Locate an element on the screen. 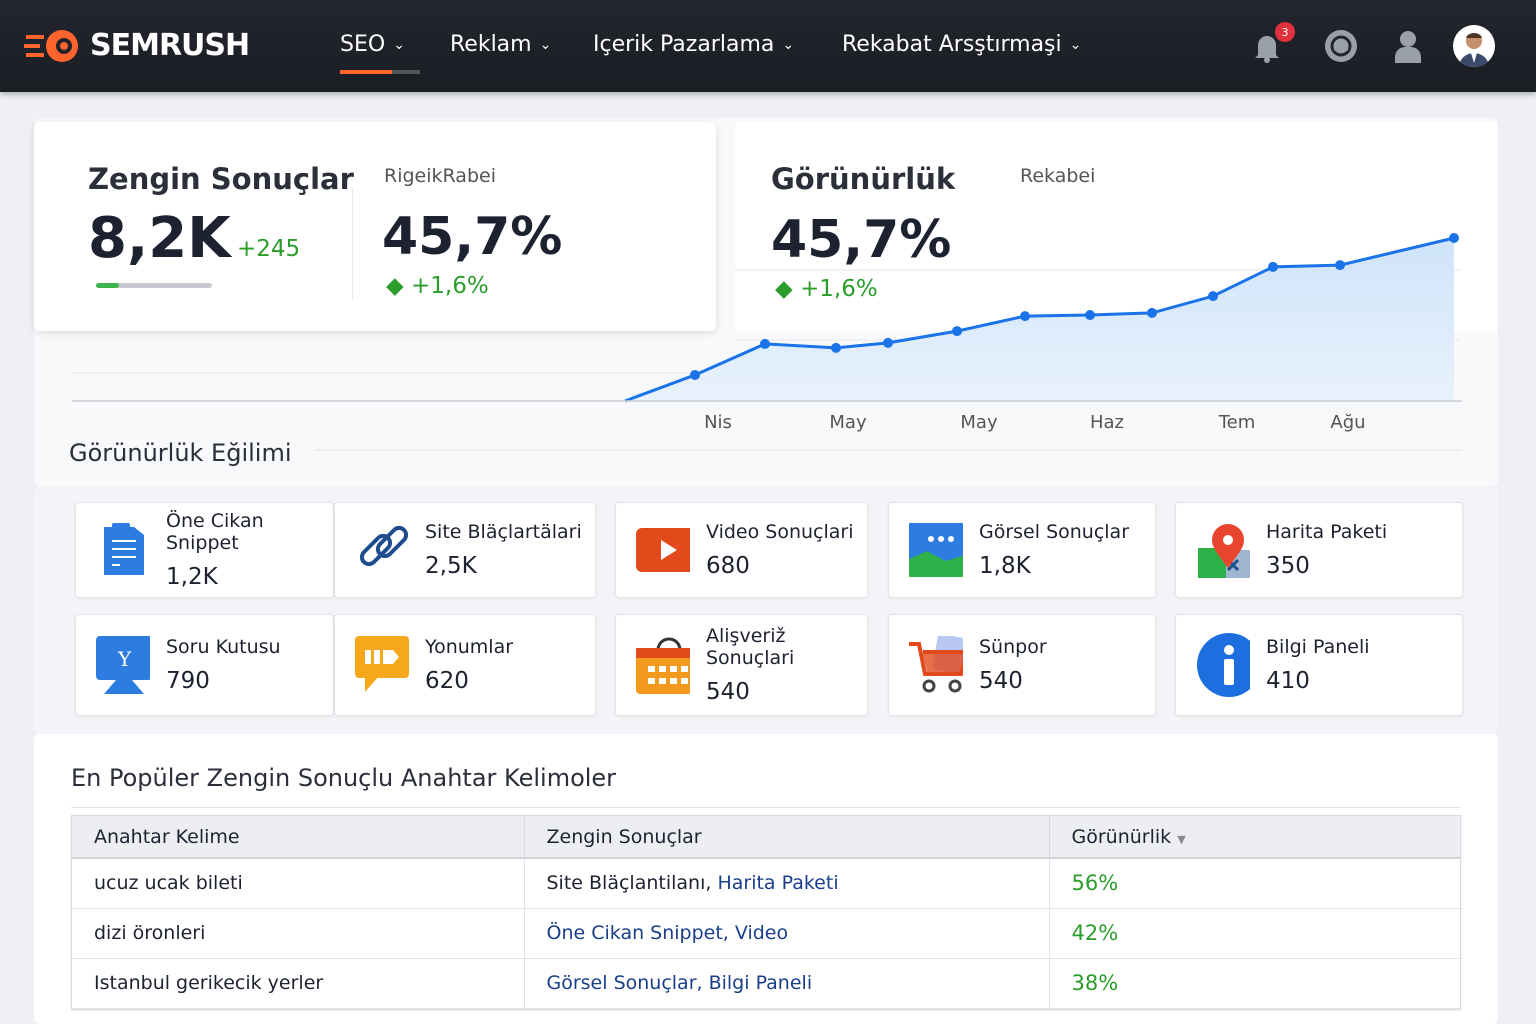  feature-value: 2,5K is located at coordinates (451, 566).